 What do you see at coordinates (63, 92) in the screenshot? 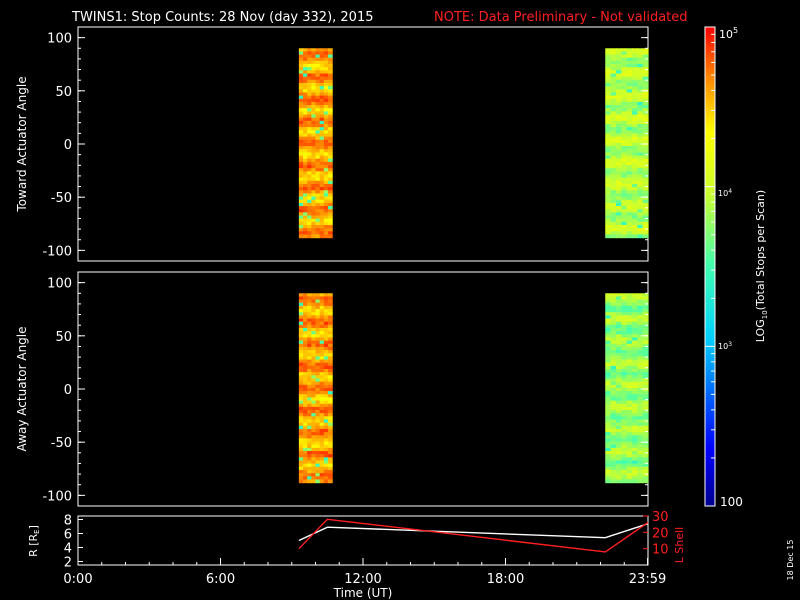
I see `y-tick-label: 50` at bounding box center [63, 92].